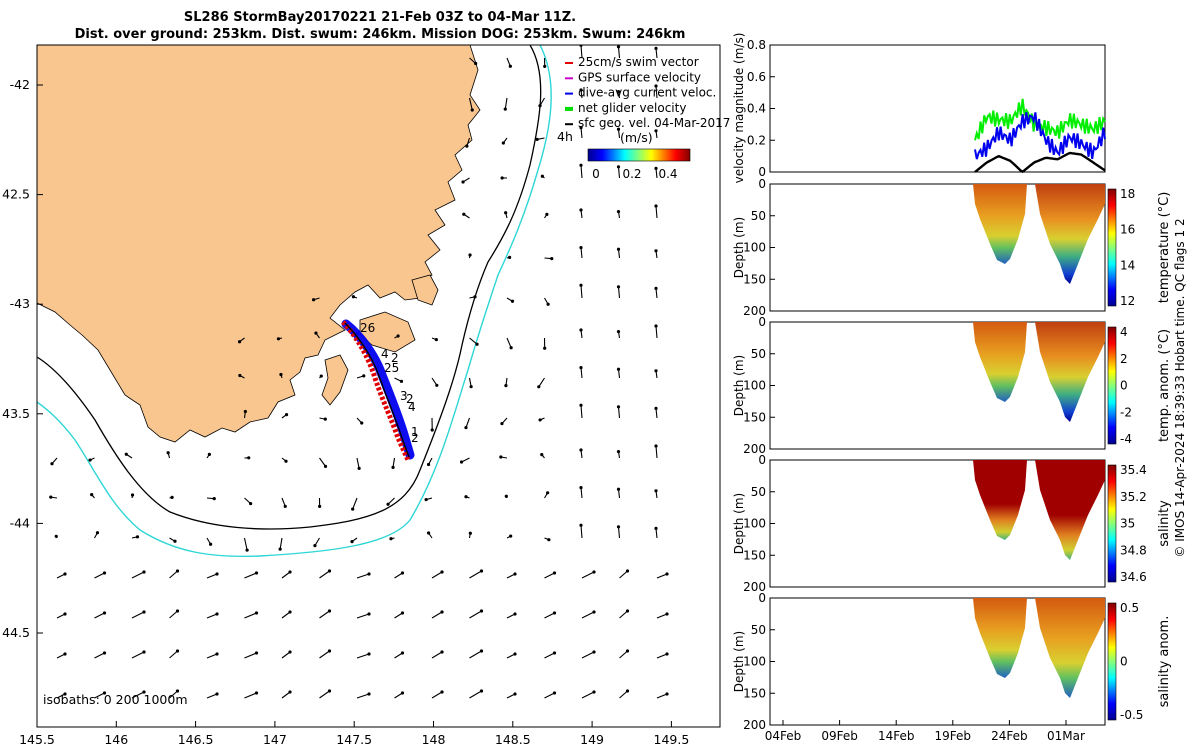 Image resolution: width=1200 pixels, height=750 pixels. I want to click on speed-colorbar-ticks: 0 0.2 0.4, so click(634, 174).